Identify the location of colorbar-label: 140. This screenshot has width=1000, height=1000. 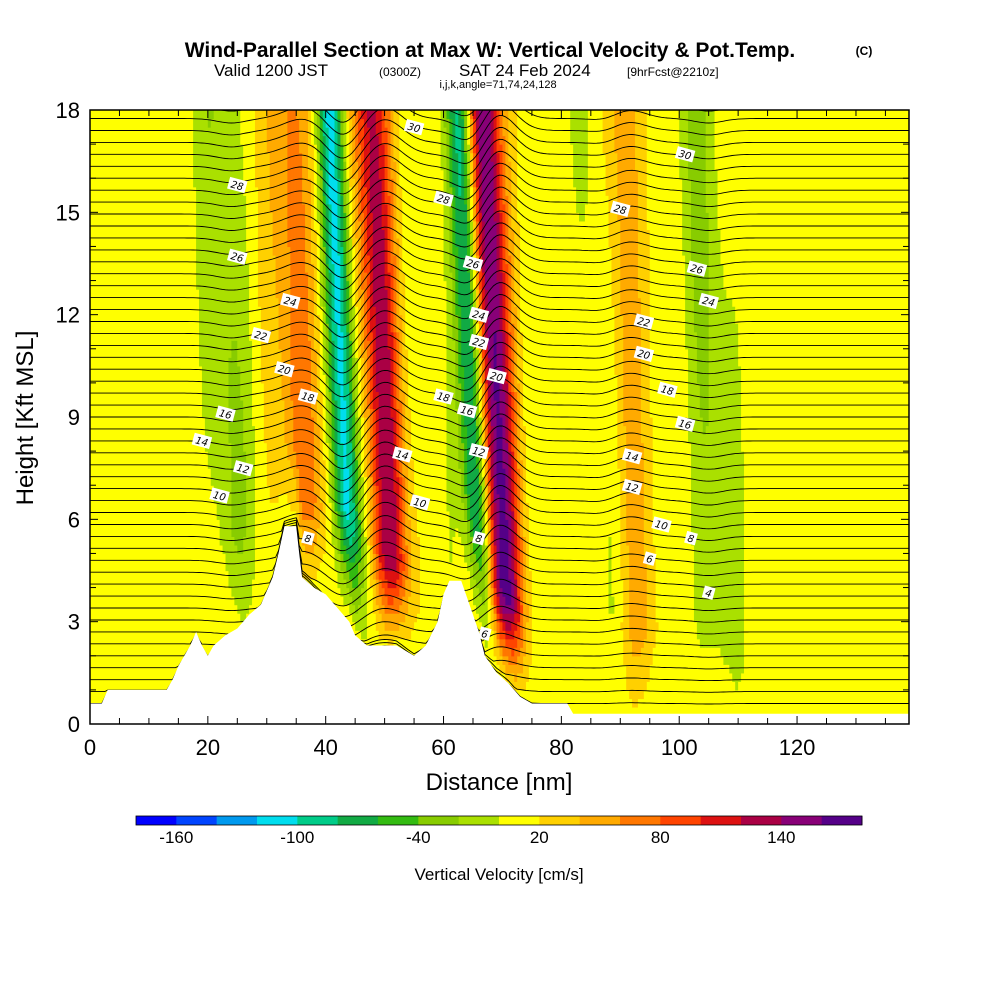
(781, 837).